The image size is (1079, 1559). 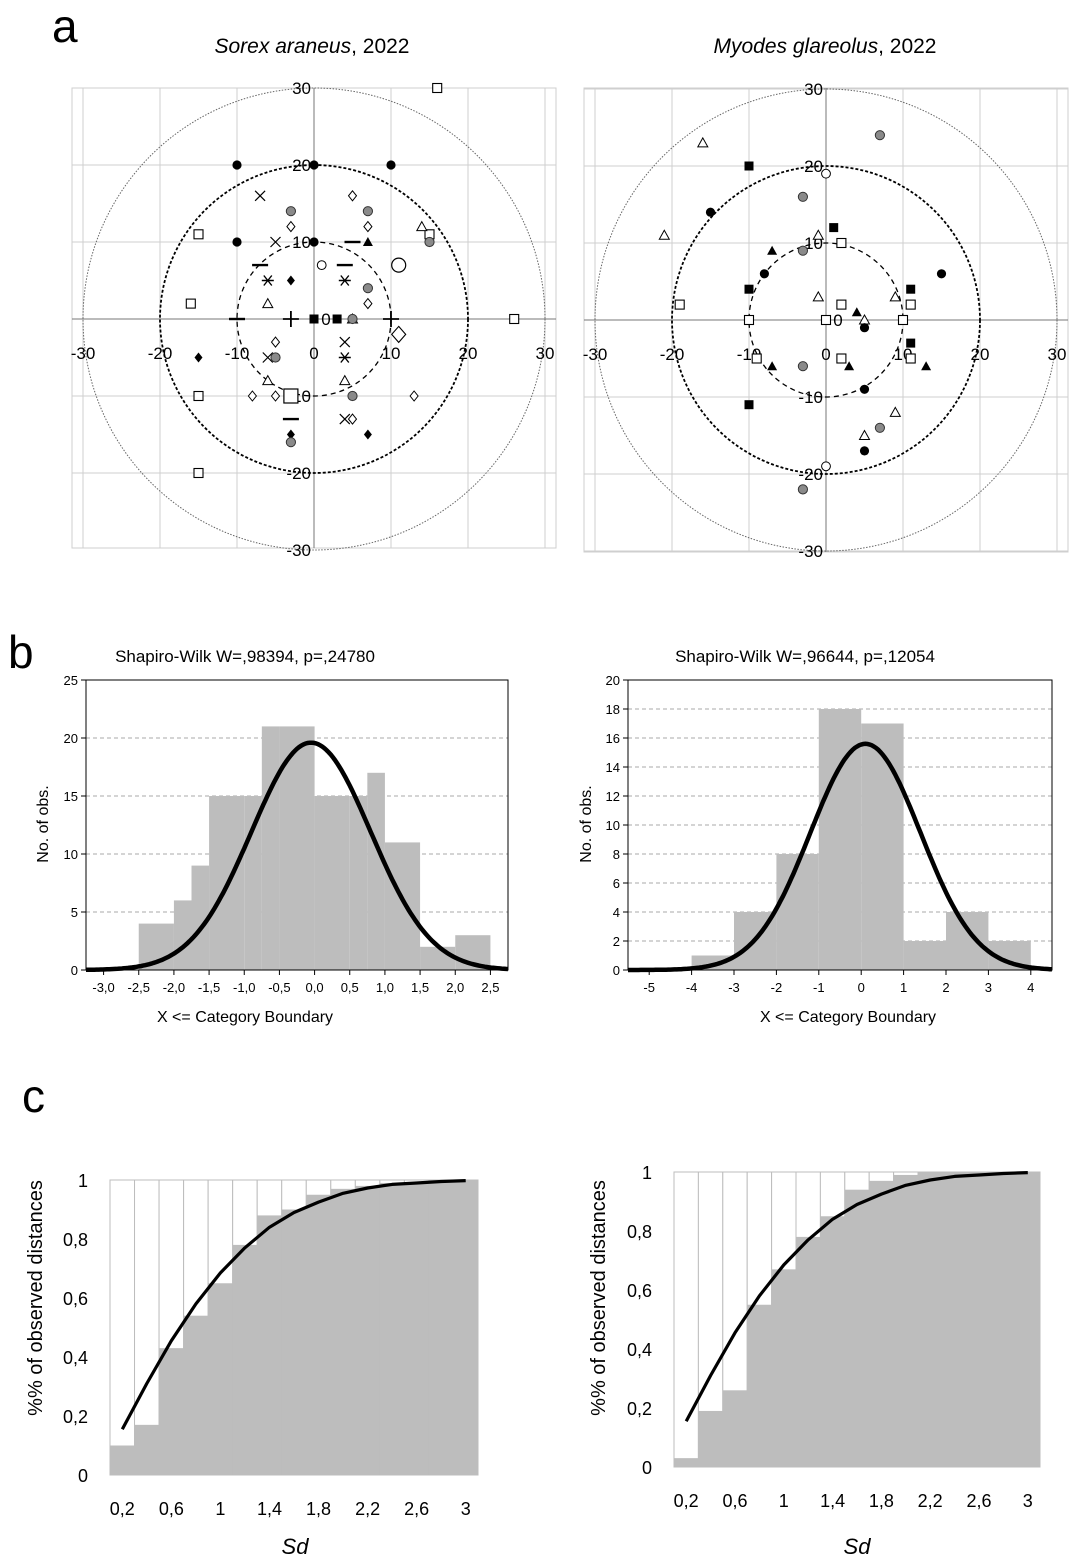 I want to click on chart-c1-xlabel: Sd, so click(x=296, y=1546).